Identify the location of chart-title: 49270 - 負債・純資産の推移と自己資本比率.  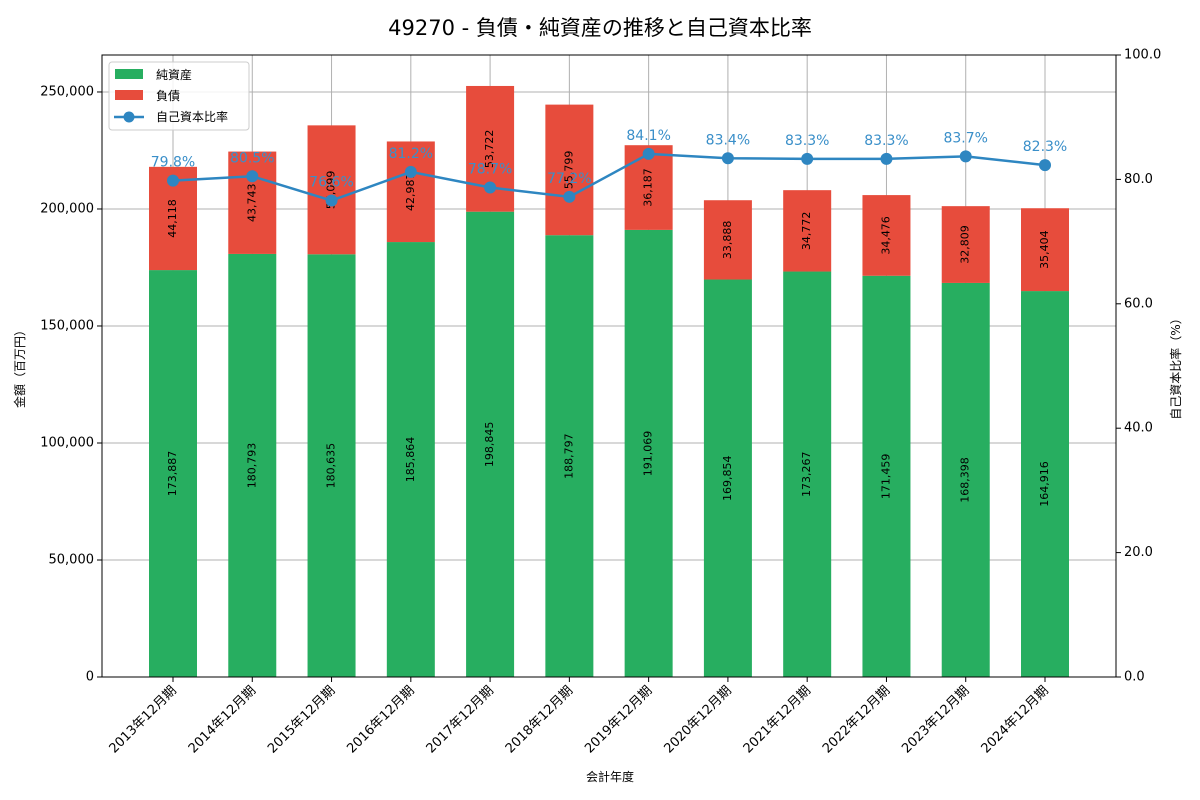
(600, 28).